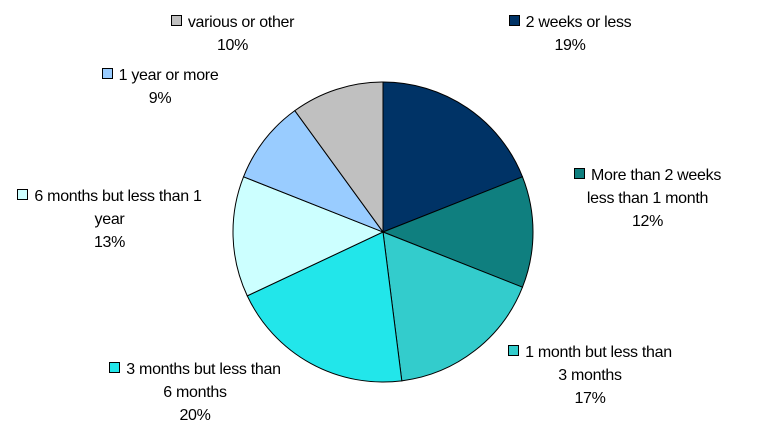 This screenshot has width=778, height=430. Describe the element at coordinates (647, 221) in the screenshot. I see `percent-label: 12%` at that location.